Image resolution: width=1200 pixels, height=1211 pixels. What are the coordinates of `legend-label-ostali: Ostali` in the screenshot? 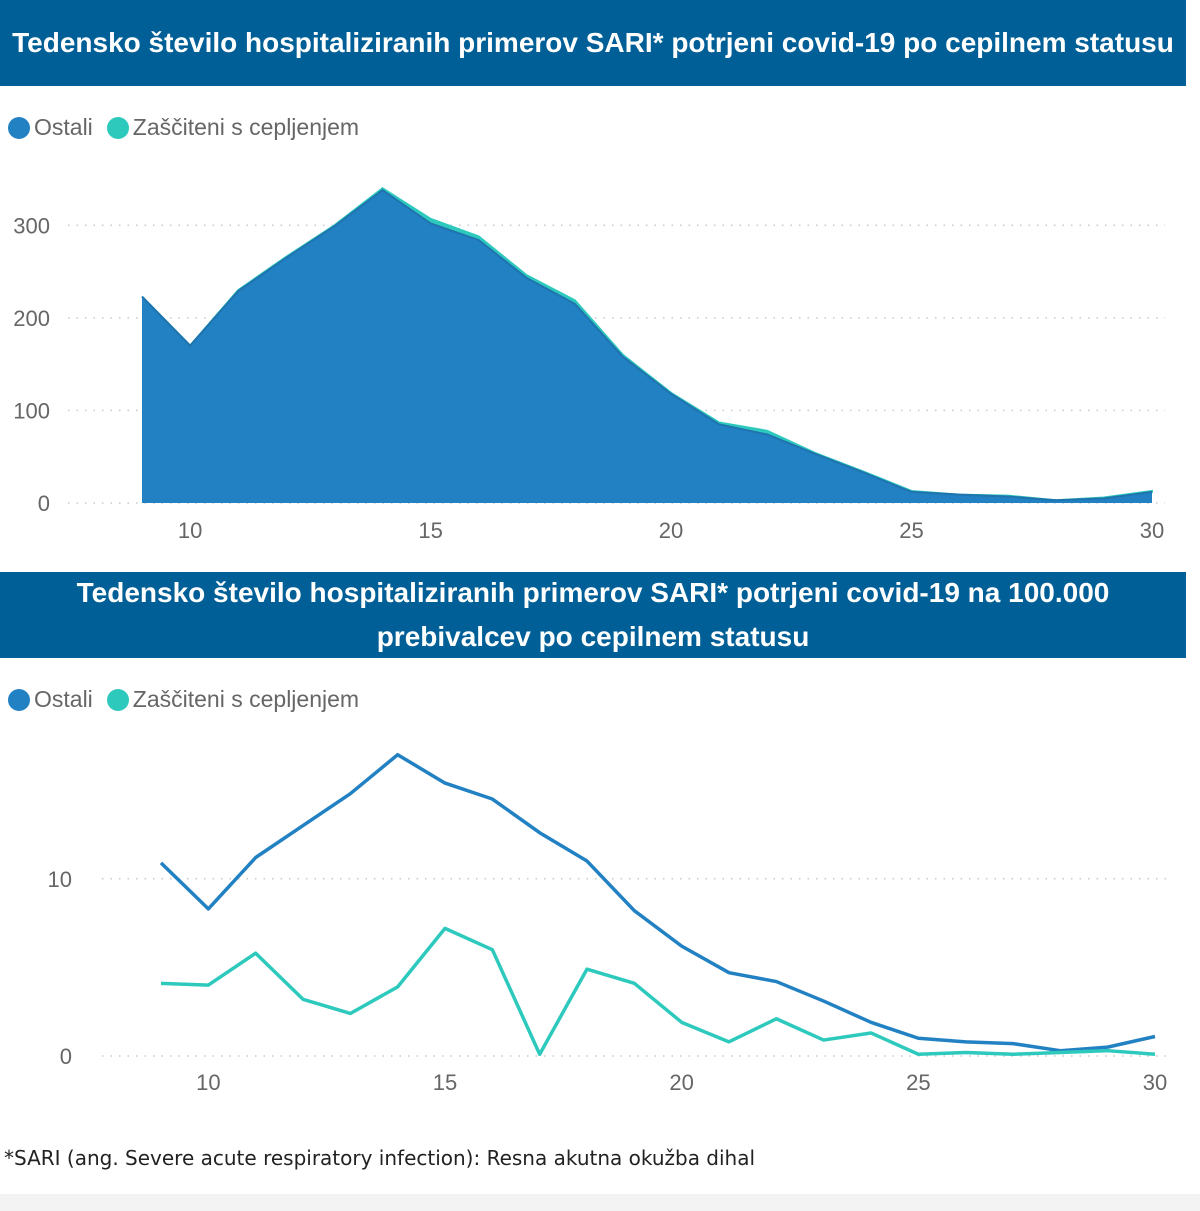 It's located at (63, 699).